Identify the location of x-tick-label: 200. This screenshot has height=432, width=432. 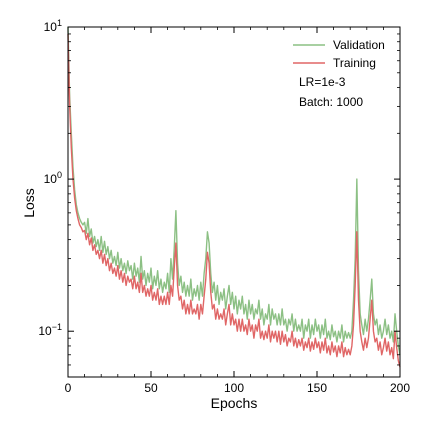
(400, 388).